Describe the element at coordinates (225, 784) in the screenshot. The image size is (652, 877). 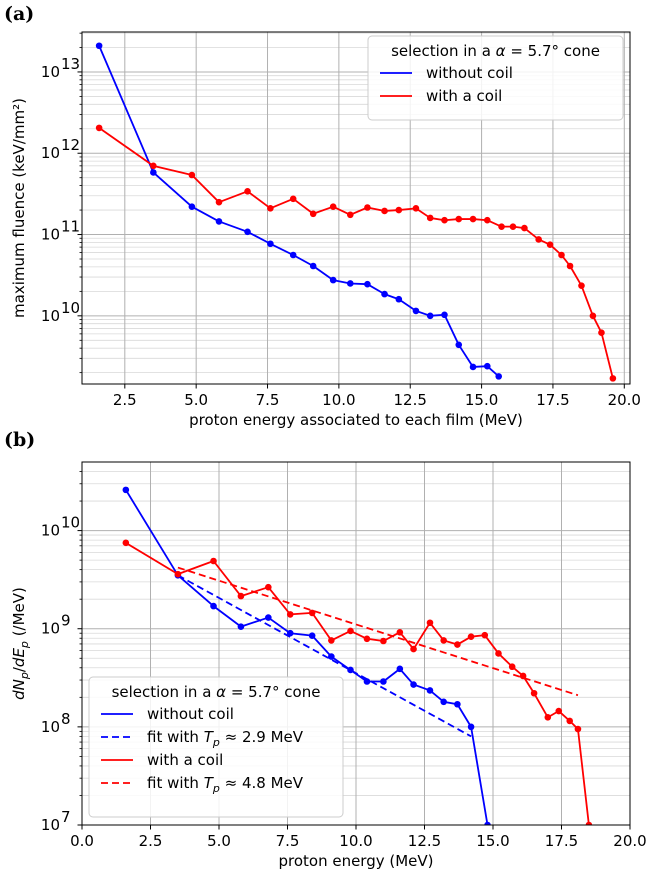
I see `legend-entry: fit with Tp ≈ 4.8 MeV` at that location.